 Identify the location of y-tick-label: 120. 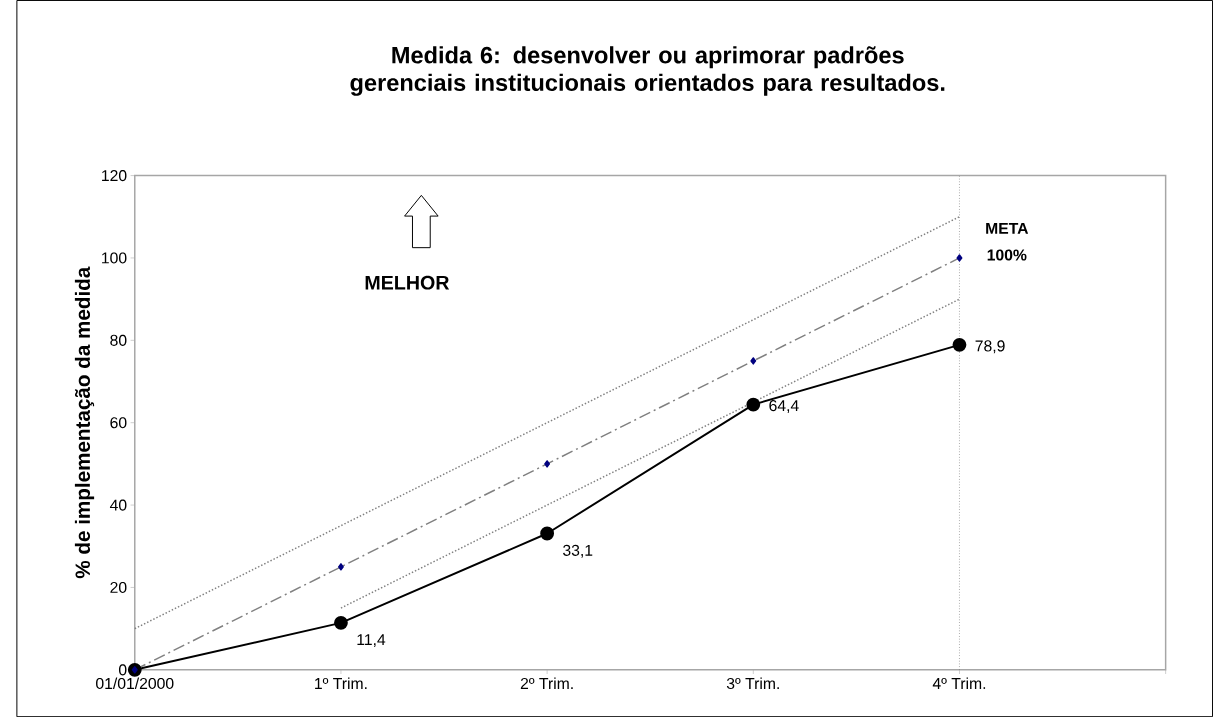
(114, 175).